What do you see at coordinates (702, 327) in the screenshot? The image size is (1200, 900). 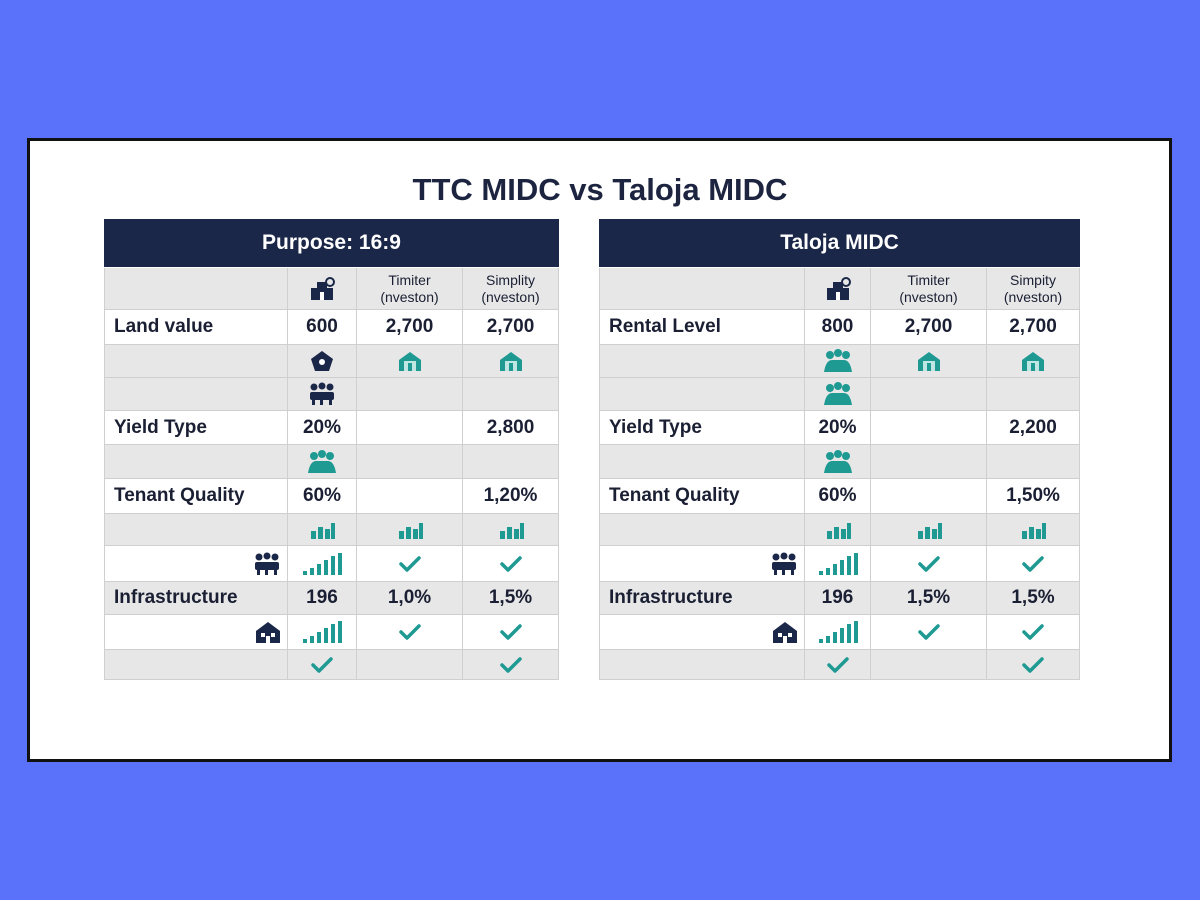 I see `row-label: Rental Level` at bounding box center [702, 327].